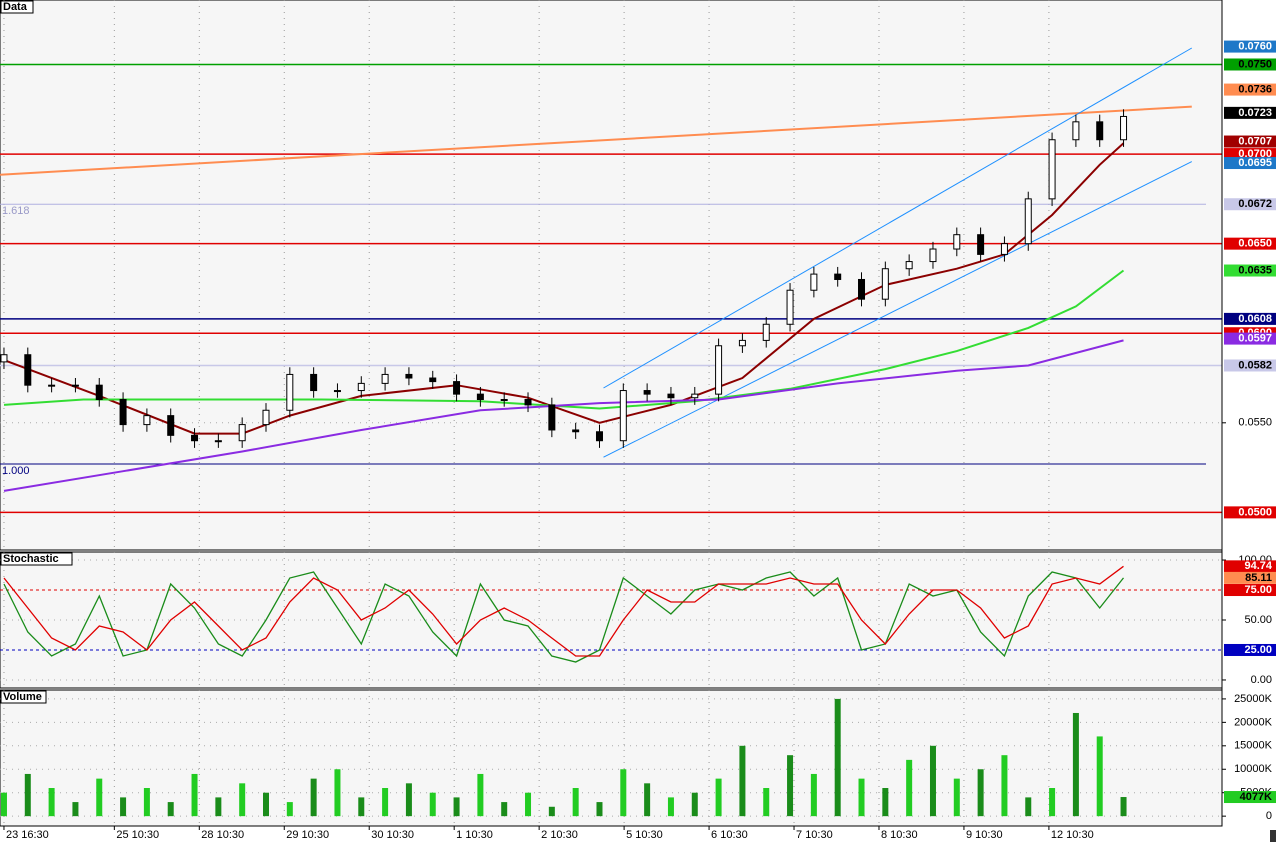 The height and width of the screenshot is (842, 1276). Describe the element at coordinates (1255, 64) in the screenshot. I see `price-tag-label: 0.0750` at that location.